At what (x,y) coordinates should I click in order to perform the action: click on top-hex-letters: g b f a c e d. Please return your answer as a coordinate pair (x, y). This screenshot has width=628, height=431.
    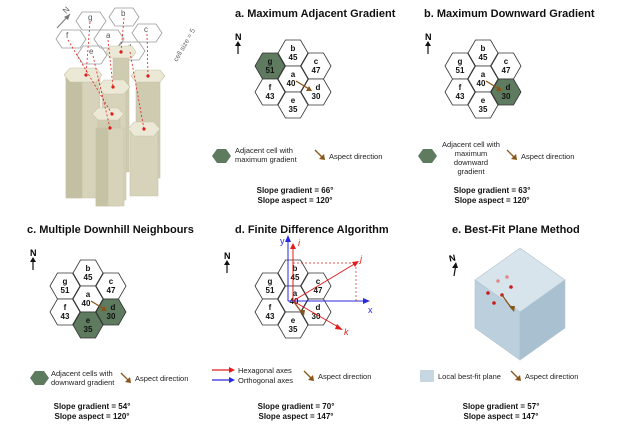
    Looking at the image, I should click on (107, 32).